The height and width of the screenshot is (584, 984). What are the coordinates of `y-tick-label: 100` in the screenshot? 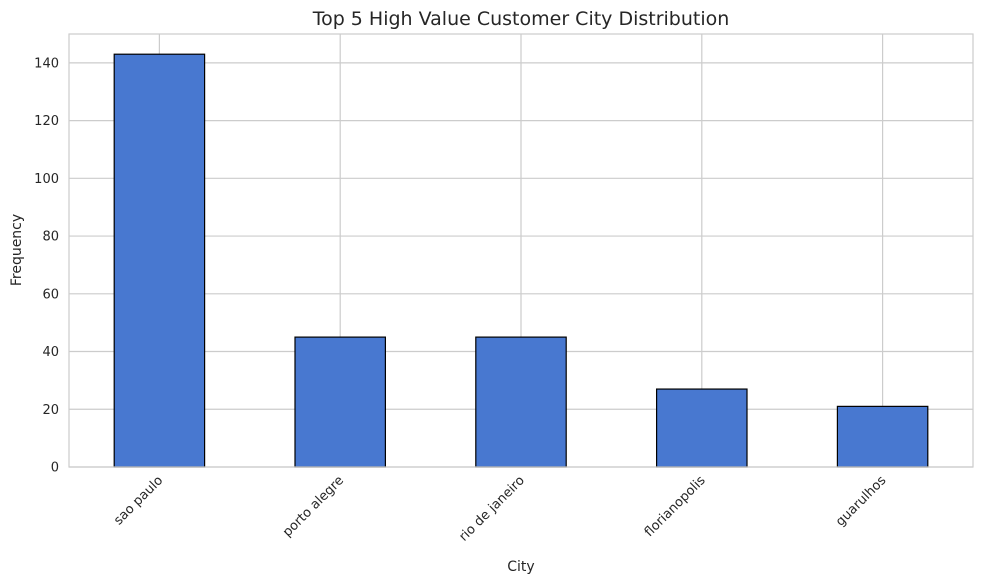 It's located at (46, 179).